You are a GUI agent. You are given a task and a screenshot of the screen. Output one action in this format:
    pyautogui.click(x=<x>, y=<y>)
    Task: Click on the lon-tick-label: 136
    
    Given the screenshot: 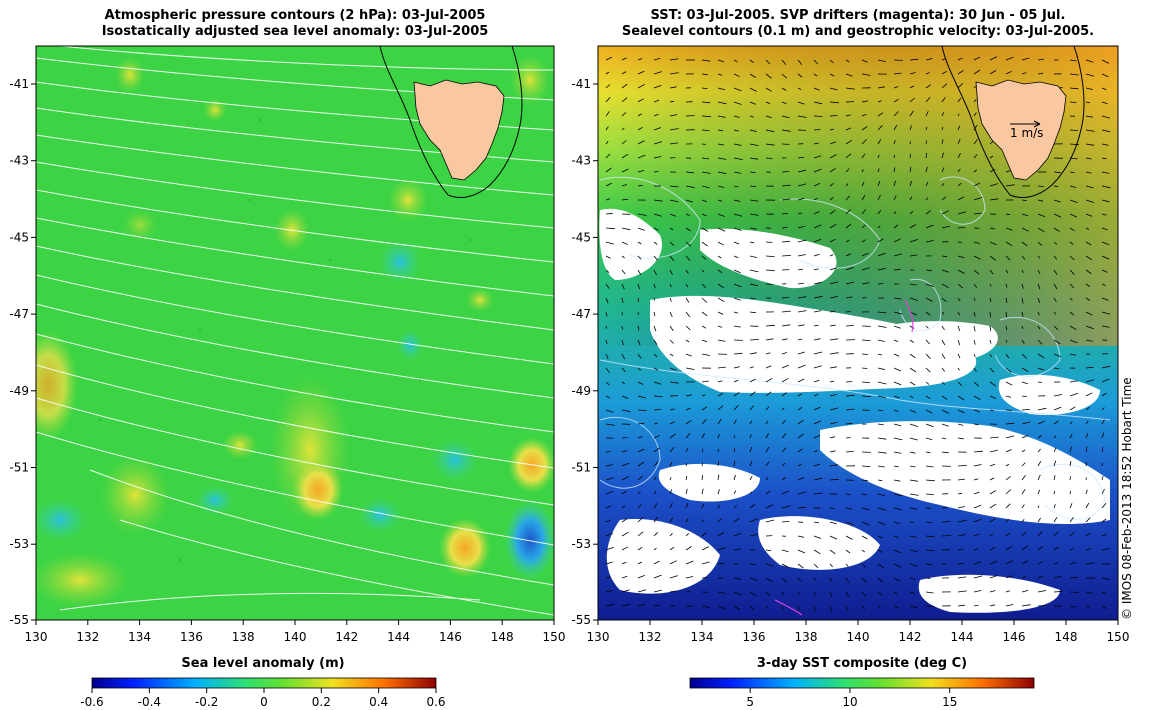 What is the action you would take?
    pyautogui.click(x=191, y=637)
    